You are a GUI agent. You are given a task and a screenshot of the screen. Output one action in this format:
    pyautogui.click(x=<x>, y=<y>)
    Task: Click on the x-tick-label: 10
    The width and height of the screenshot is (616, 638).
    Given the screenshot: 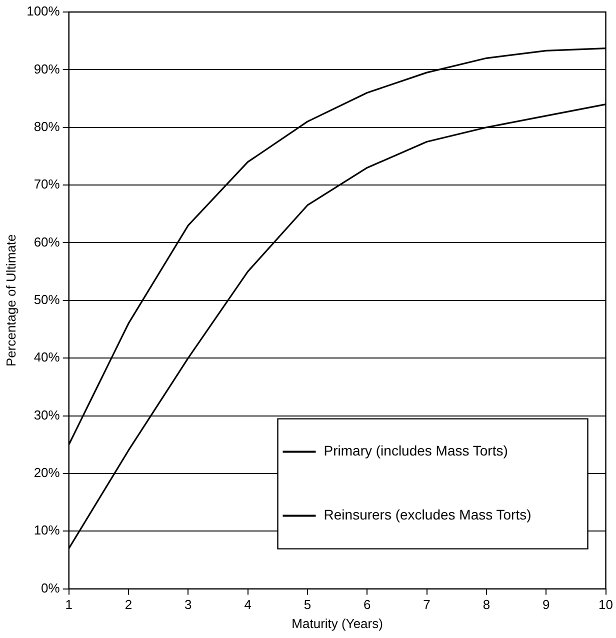 What is the action you would take?
    pyautogui.click(x=606, y=604)
    